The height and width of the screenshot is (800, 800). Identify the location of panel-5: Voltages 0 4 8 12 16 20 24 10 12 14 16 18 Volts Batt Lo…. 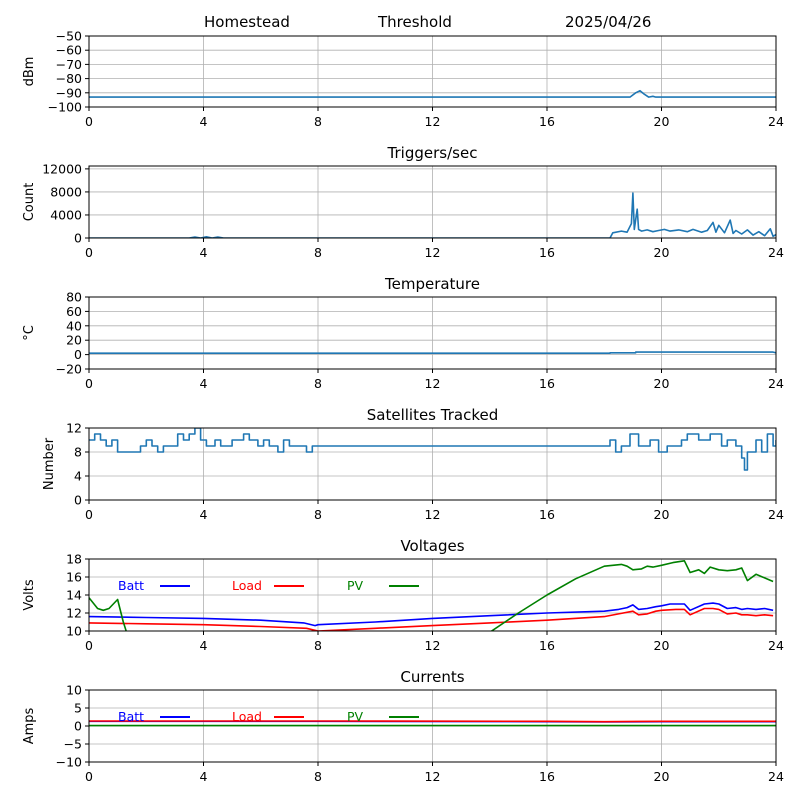
(403, 595).